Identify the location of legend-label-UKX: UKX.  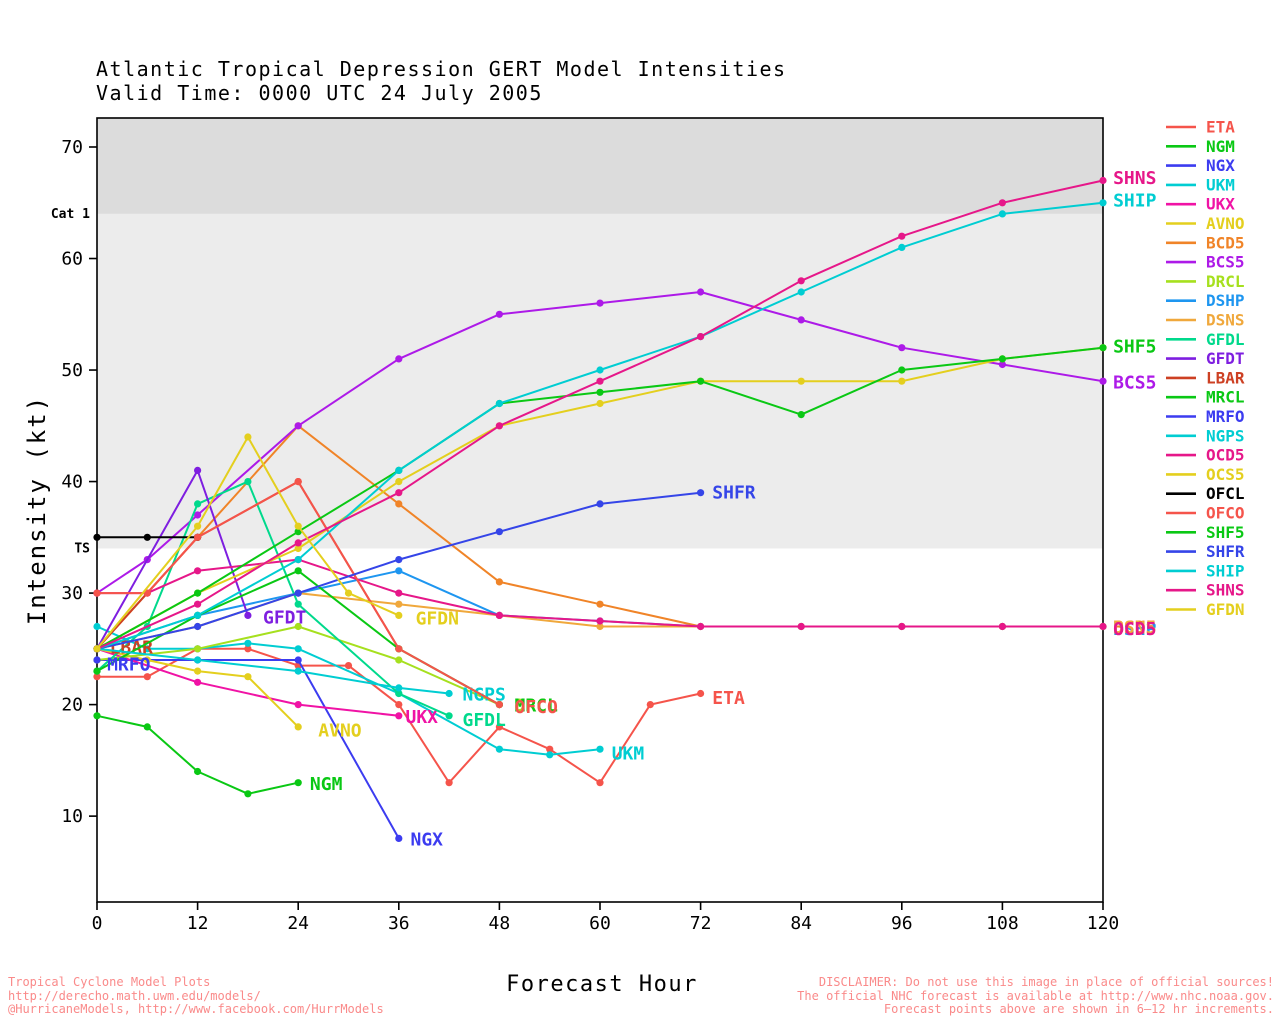
(1220, 204).